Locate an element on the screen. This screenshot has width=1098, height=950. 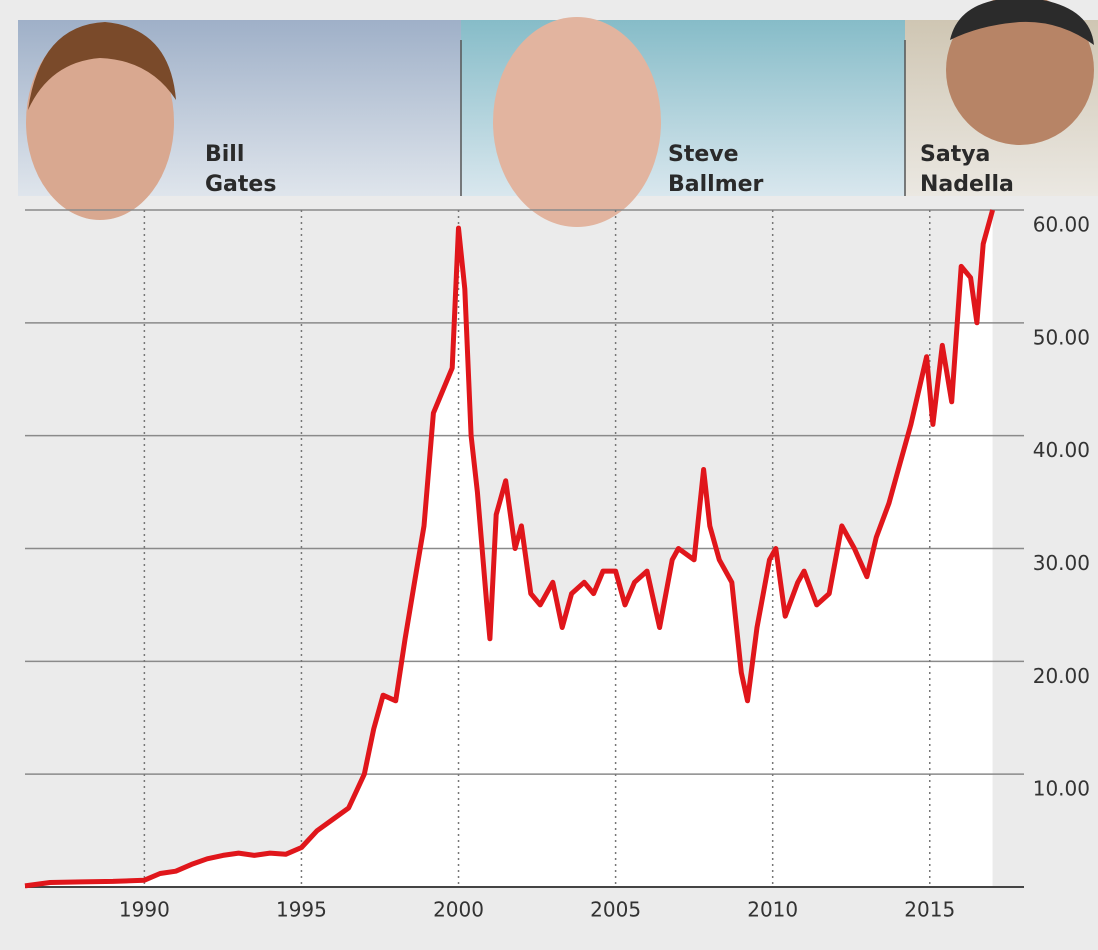
y-tick-label: 50.00 is located at coordinates (1061, 337).